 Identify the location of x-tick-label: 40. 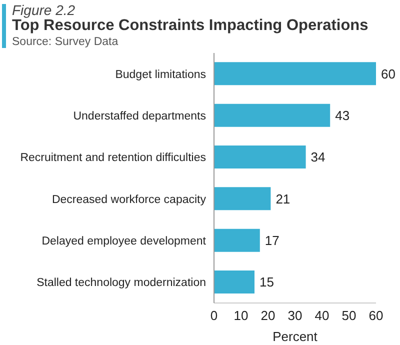
(322, 316).